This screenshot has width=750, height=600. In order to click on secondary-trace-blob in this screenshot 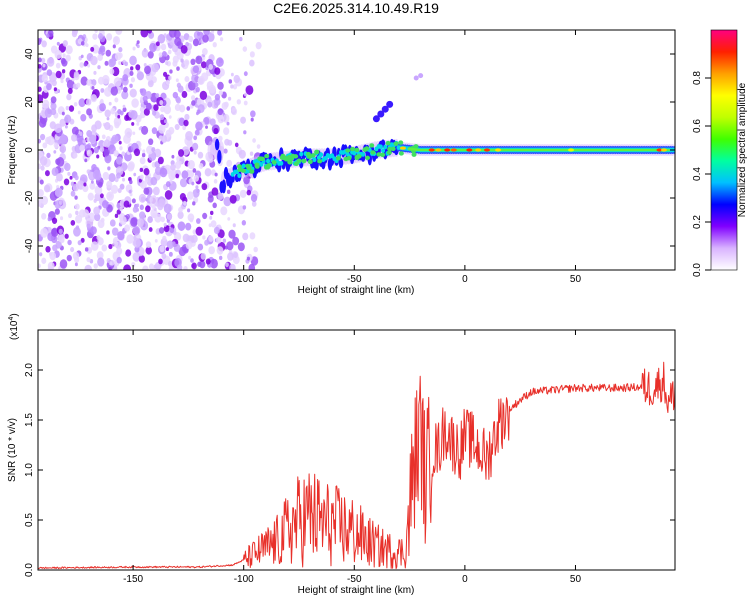, I will do `click(381, 114)`.